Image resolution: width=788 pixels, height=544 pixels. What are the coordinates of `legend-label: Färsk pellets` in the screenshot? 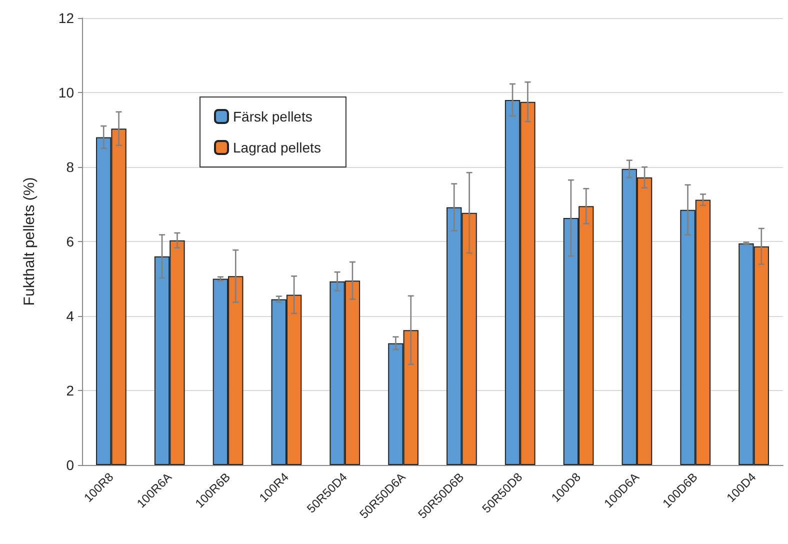 It's located at (272, 116).